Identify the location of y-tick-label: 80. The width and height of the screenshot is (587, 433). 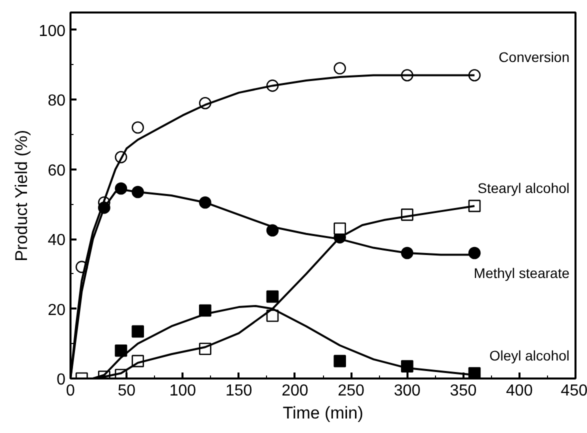
(57, 101).